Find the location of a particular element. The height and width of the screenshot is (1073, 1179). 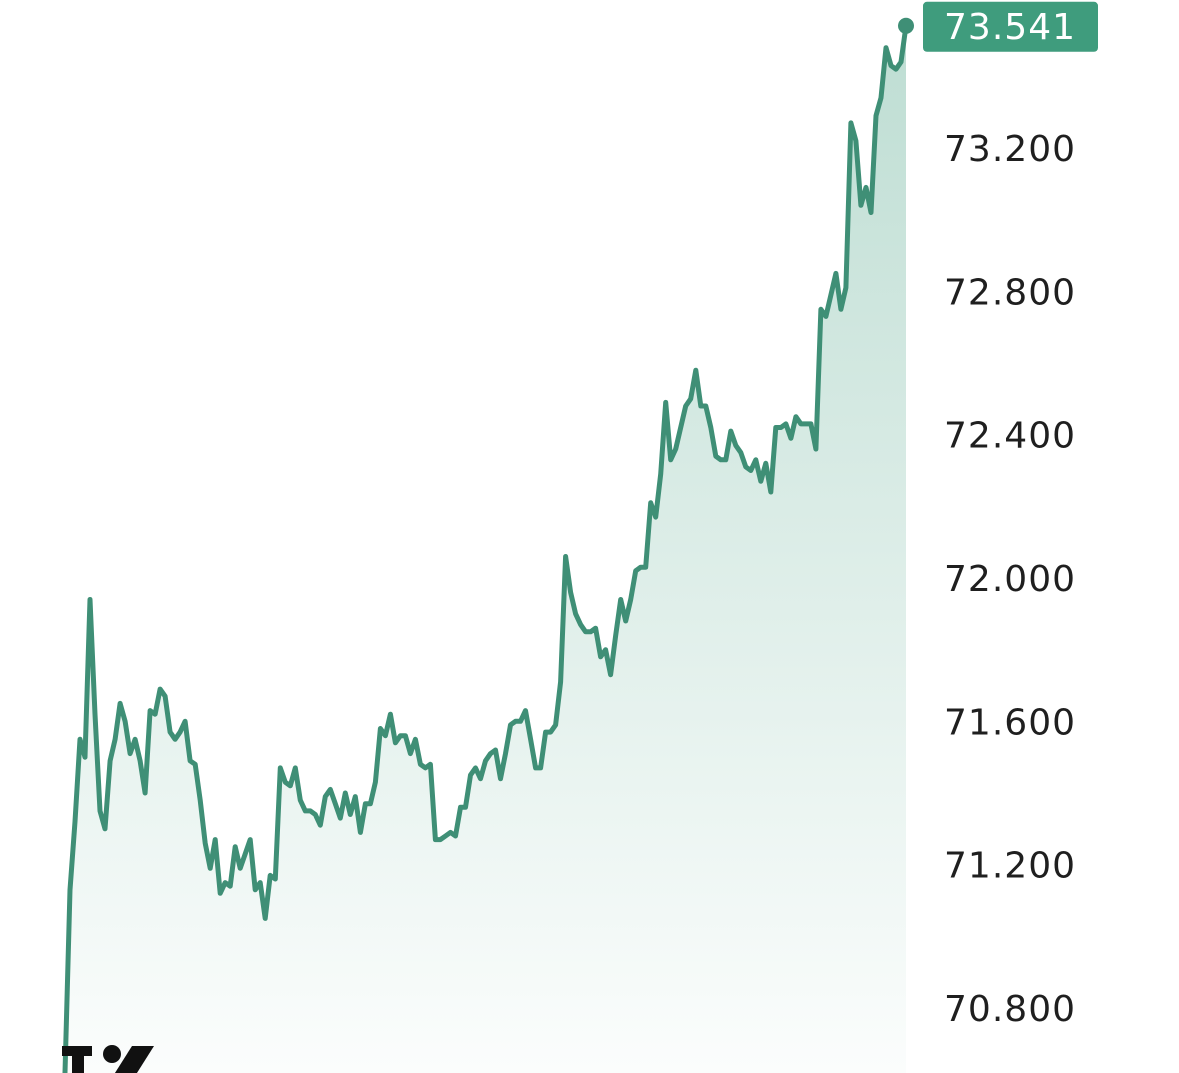

last-price-badge is located at coordinates (1010, 26).